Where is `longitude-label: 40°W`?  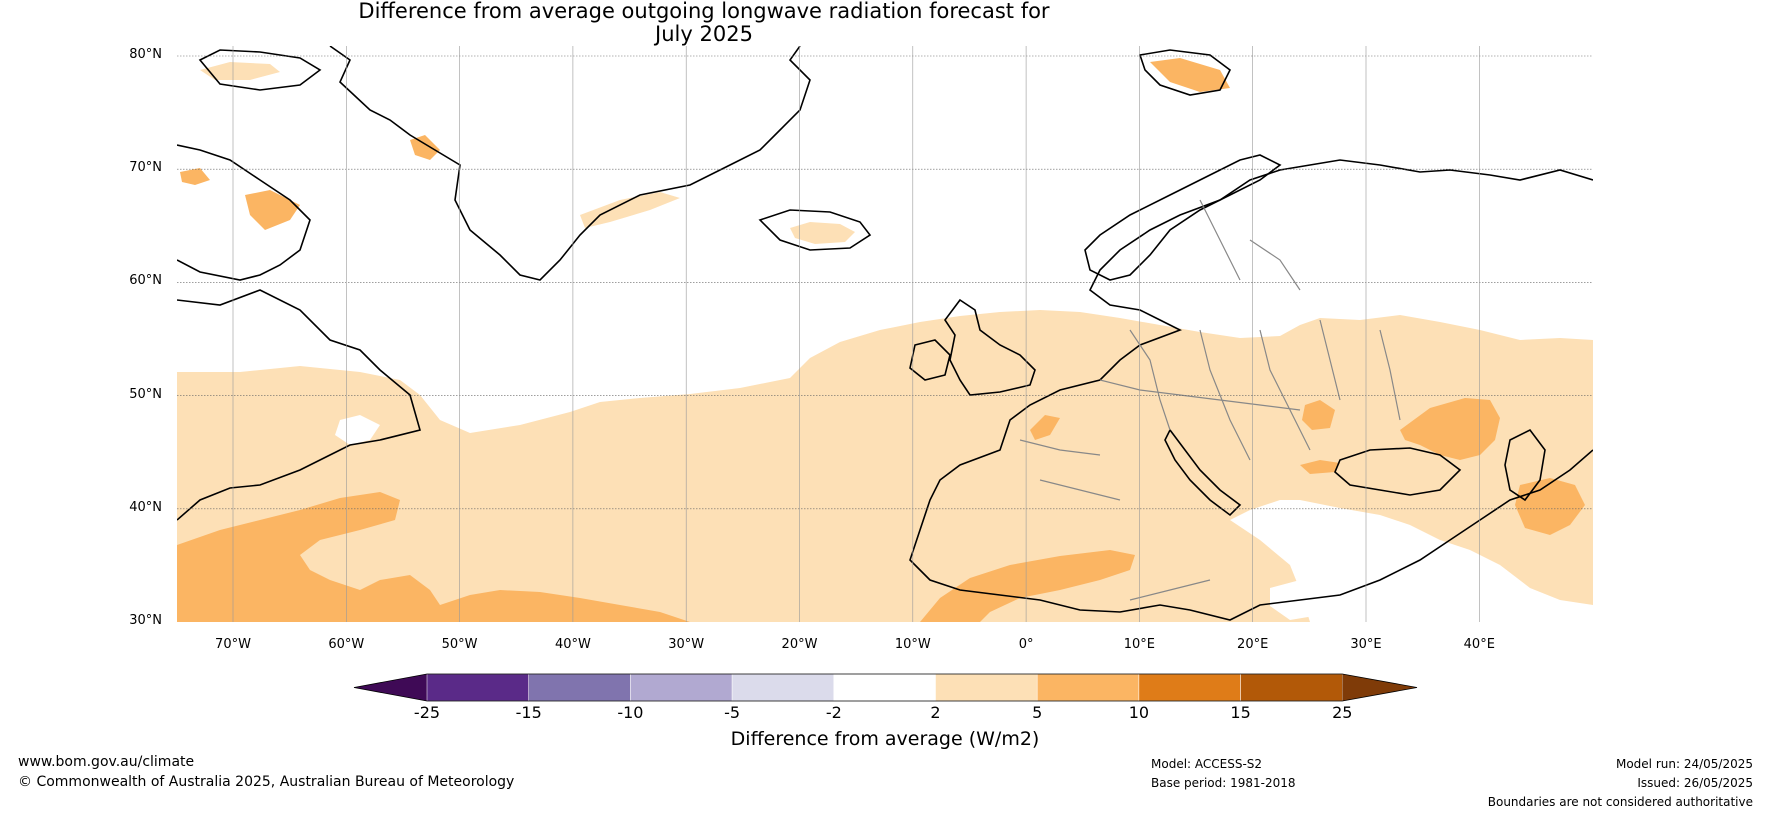
longitude-label: 40°W is located at coordinates (572, 644).